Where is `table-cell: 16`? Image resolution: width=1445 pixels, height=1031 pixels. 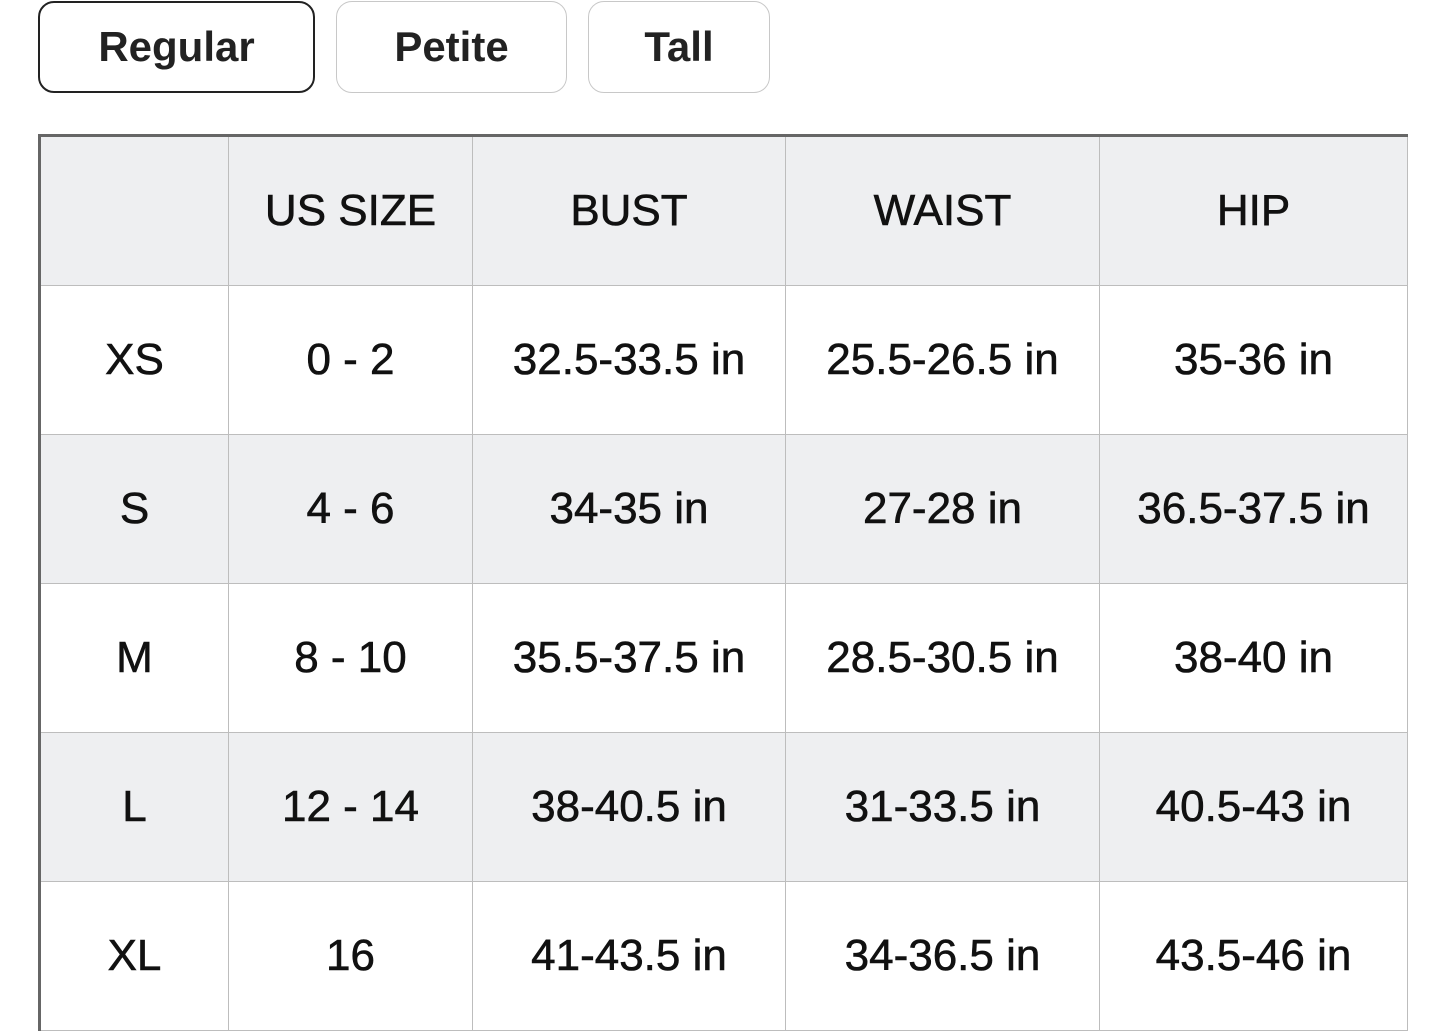
table-cell: 16 is located at coordinates (350, 956).